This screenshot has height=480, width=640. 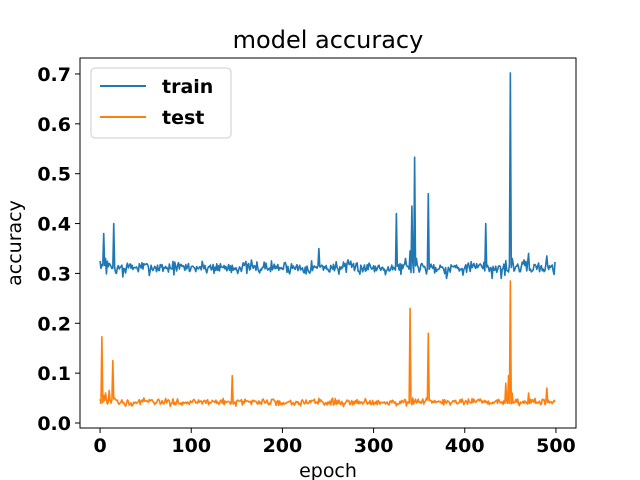 I want to click on y-tick-label: 0.5, so click(x=54, y=175).